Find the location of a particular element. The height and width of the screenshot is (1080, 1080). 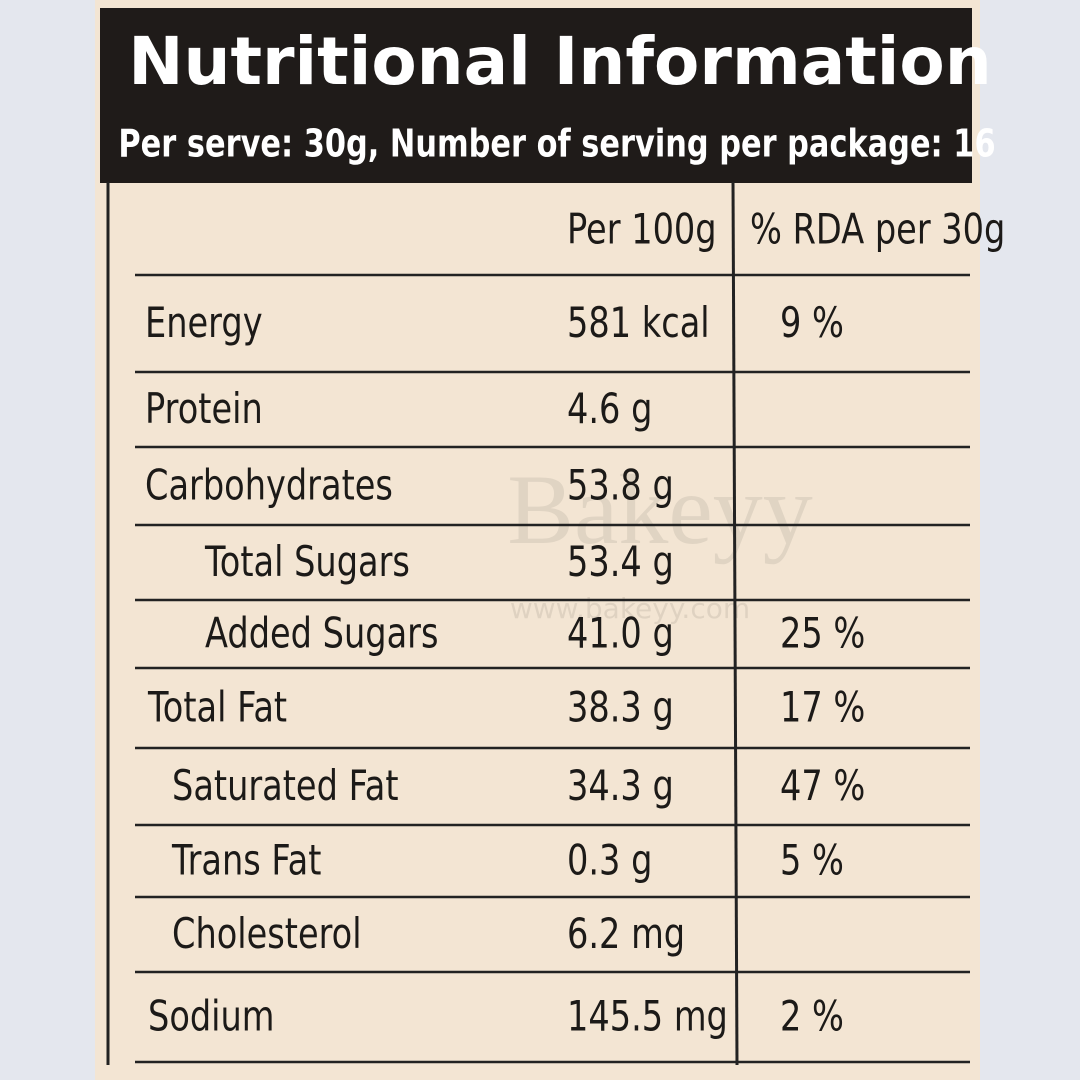

nutrient-name: Trans Fat is located at coordinates (246, 860).